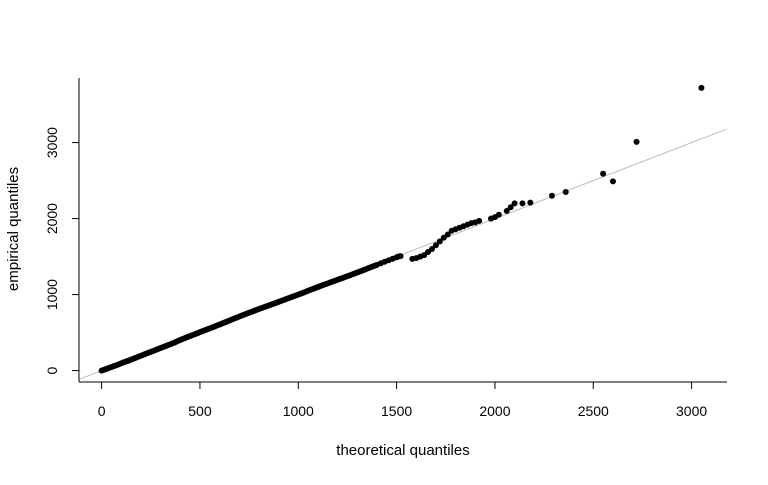  I want to click on y-tick-label: 1000, so click(52, 294).